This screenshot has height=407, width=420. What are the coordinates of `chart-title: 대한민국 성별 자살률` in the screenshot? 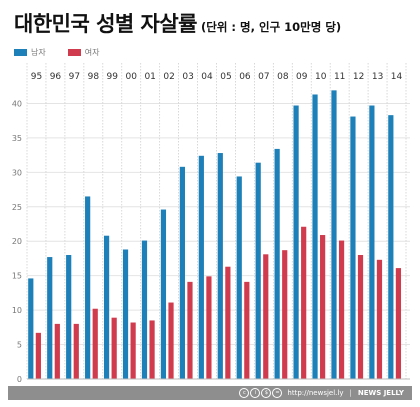 It's located at (106, 24).